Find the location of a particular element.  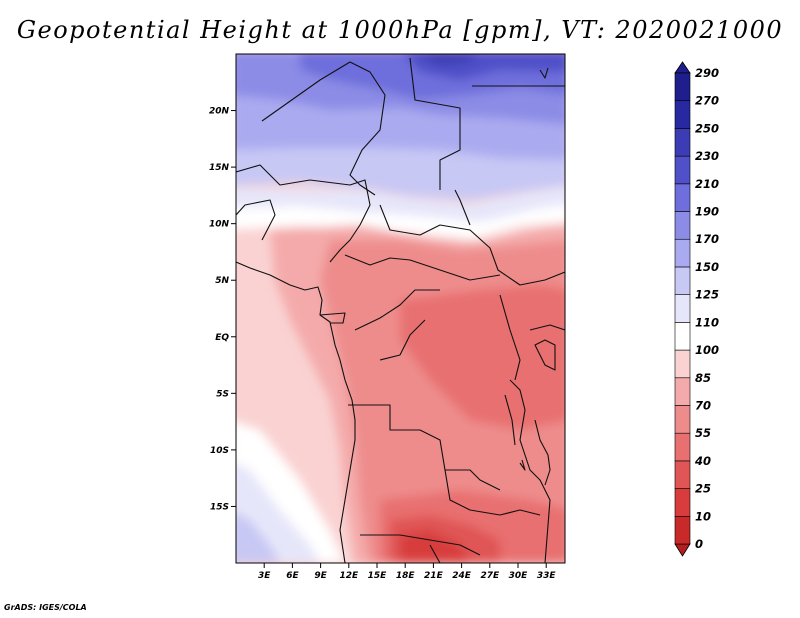

colorbar-level-label: 125 is located at coordinates (707, 295).